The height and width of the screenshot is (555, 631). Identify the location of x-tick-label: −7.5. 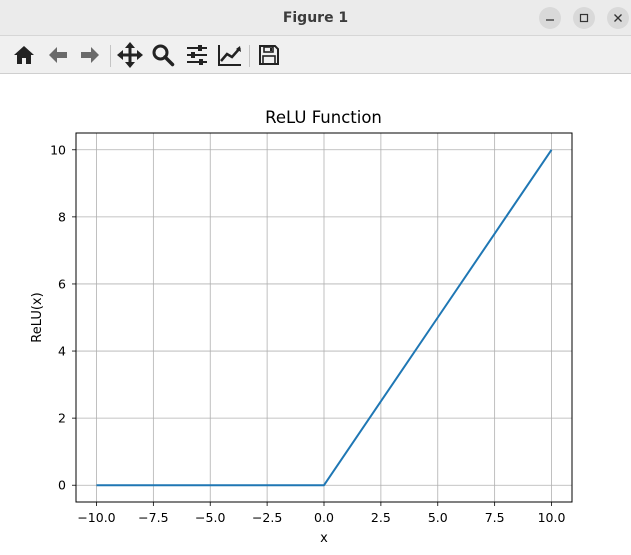
(153, 517).